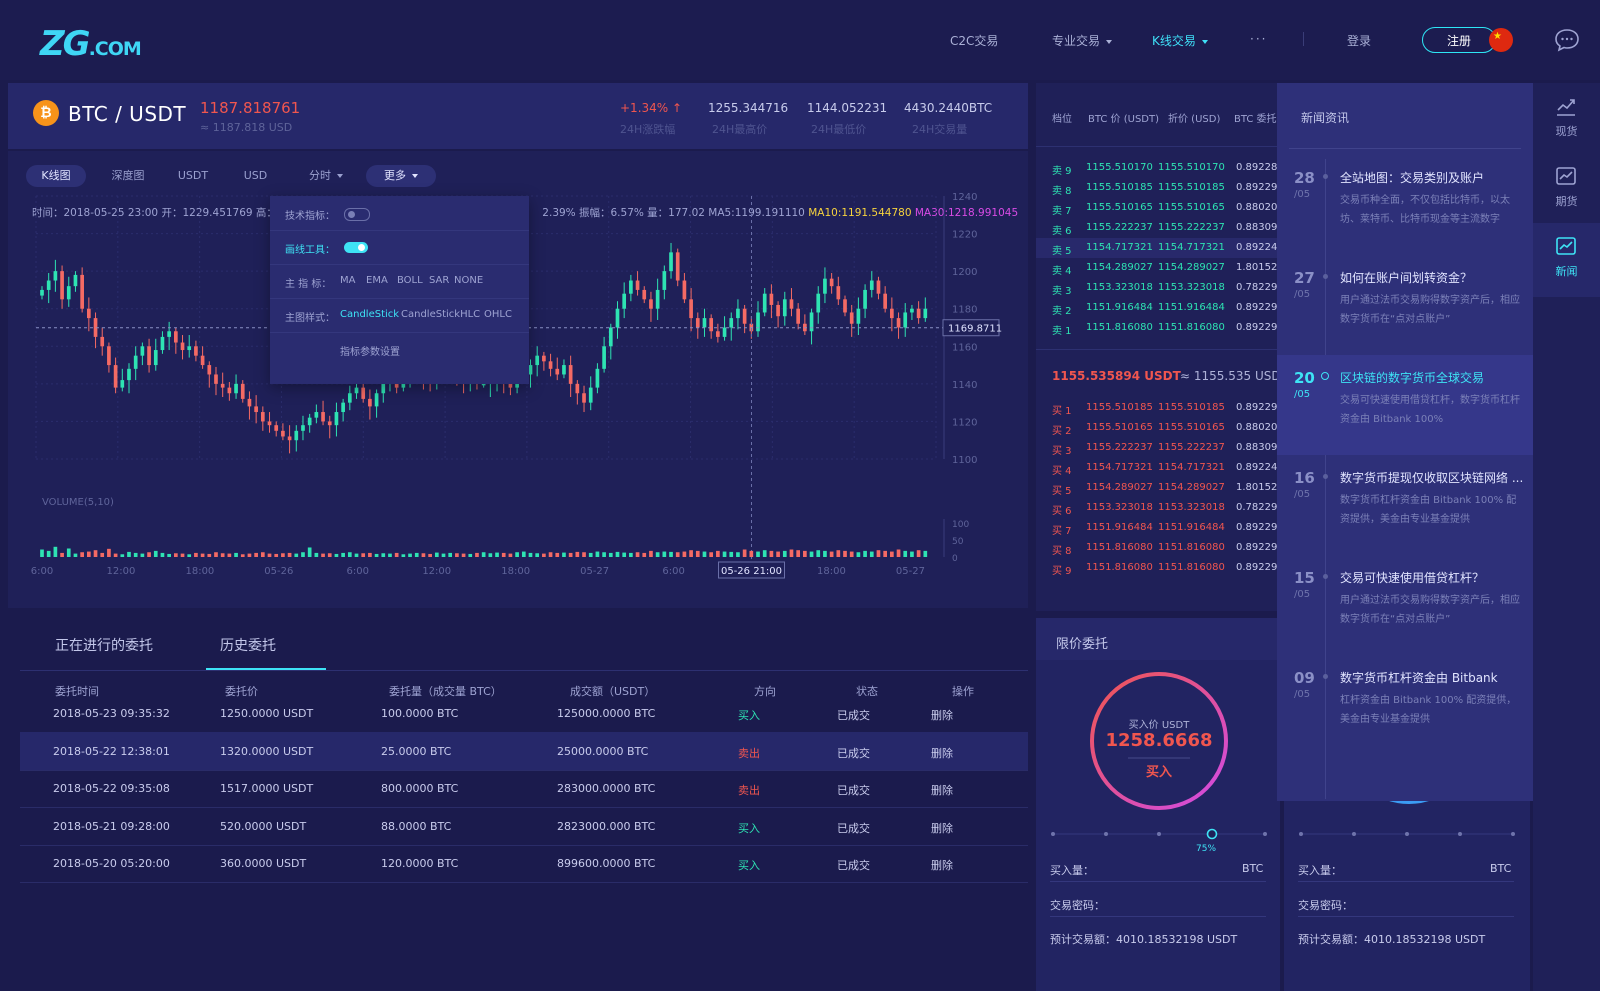 The image size is (1600, 991). Describe the element at coordinates (1158, 548) in the screenshot. I see `book-row: 买 8 1151.816080 1151.816080 0.89229` at that location.